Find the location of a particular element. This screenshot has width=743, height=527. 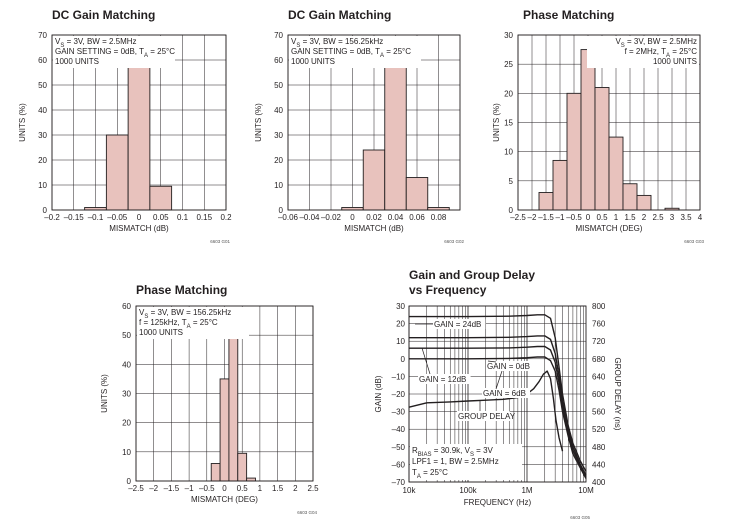

series-label: GAIN = 24dB is located at coordinates (457, 324).